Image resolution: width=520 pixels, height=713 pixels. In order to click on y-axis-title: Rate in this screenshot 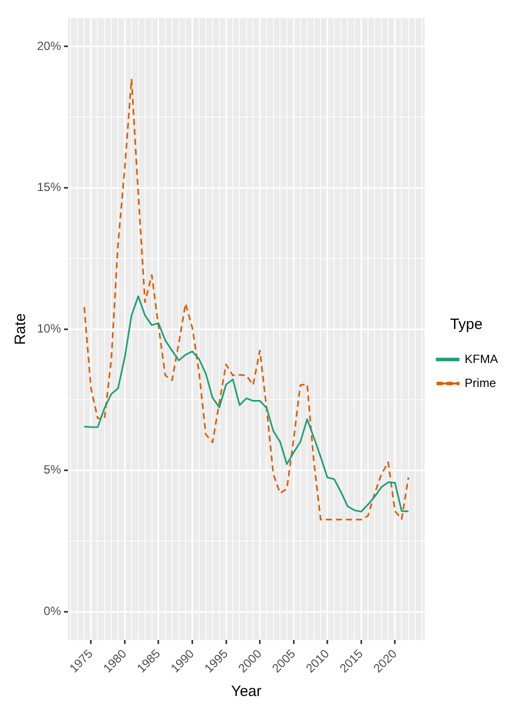, I will do `click(21, 329)`.